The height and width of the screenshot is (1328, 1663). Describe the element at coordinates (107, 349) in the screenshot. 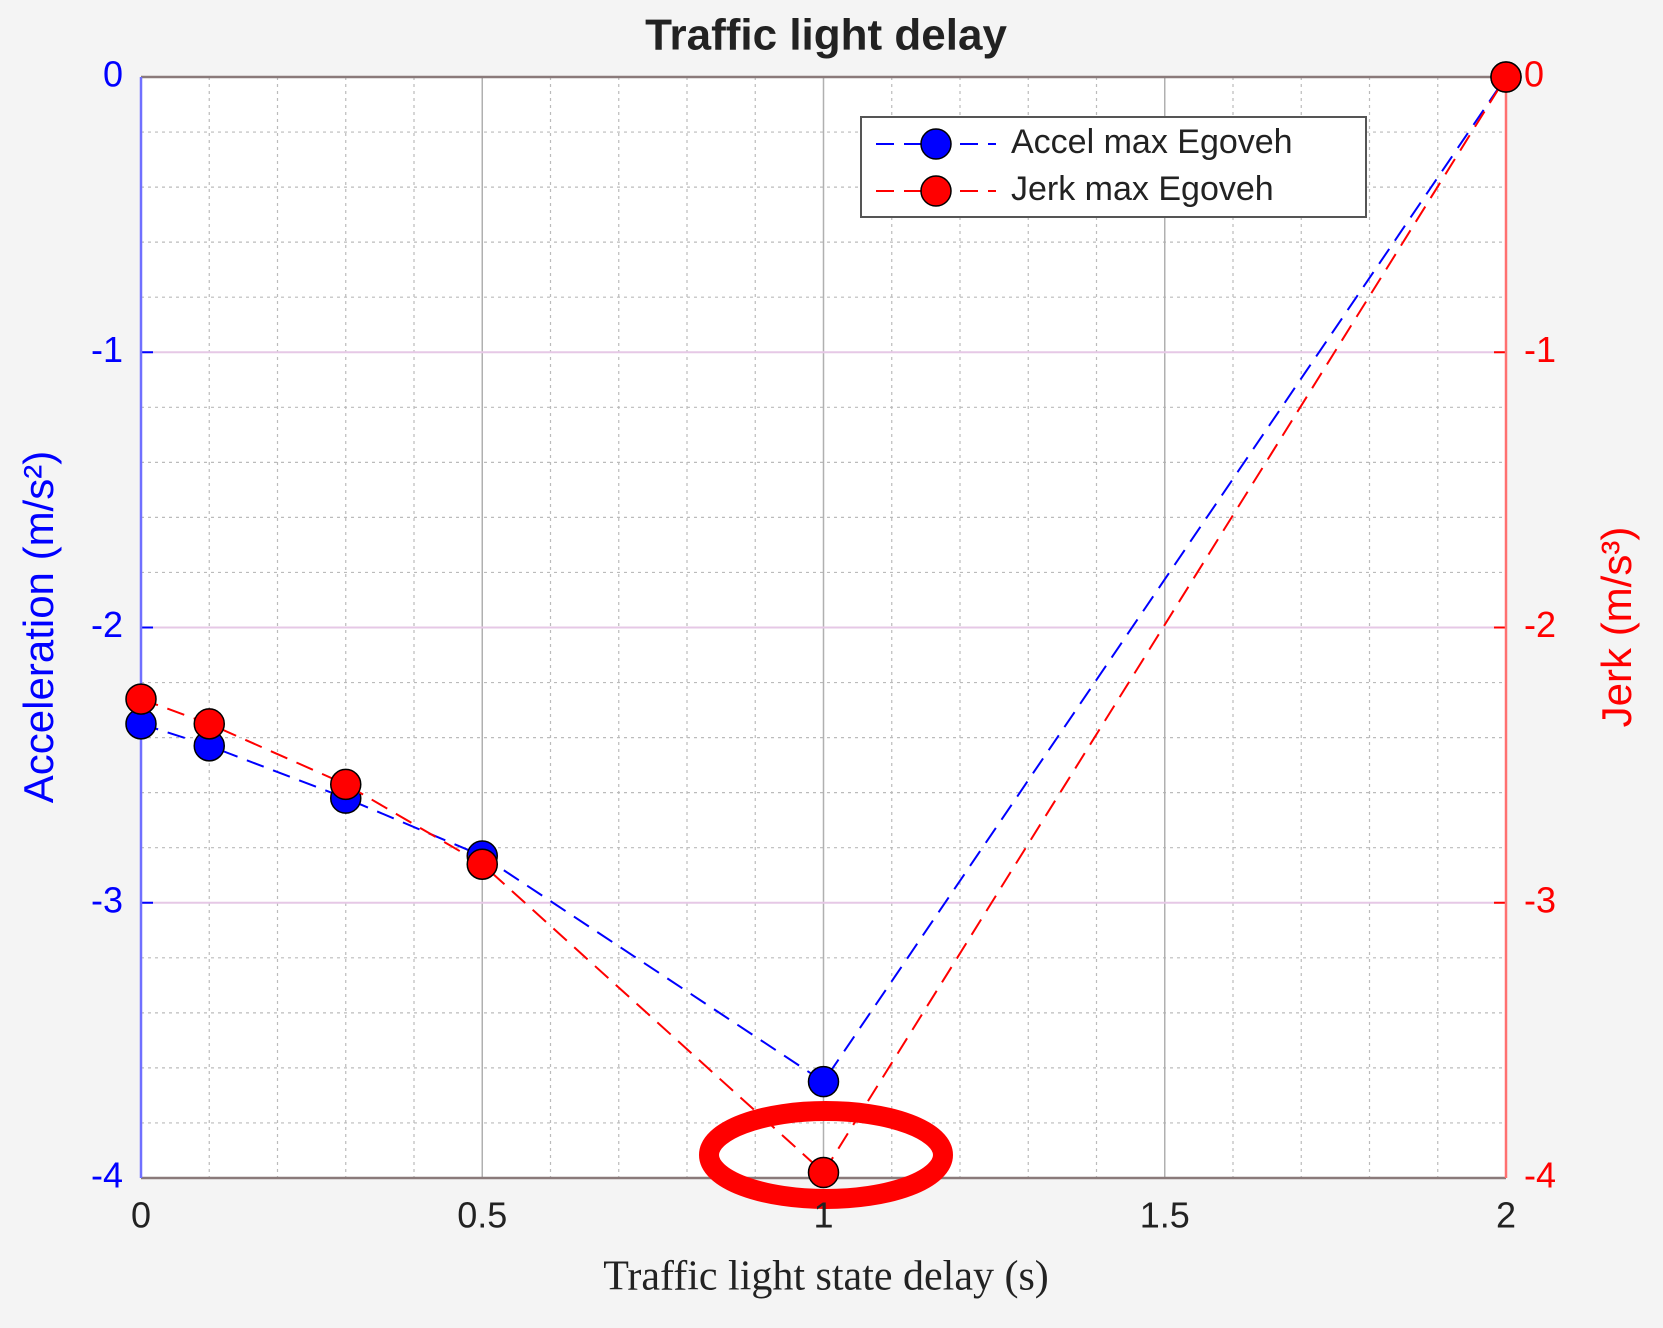

I see `y-tick-label: -1` at that location.